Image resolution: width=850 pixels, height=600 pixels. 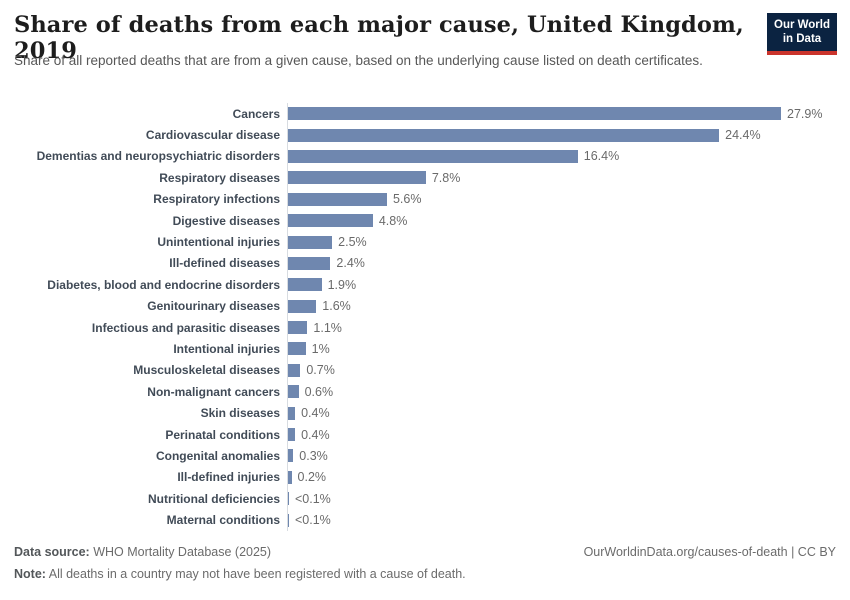 I want to click on bar-row: Intentional injuries 1%, so click(x=425, y=349).